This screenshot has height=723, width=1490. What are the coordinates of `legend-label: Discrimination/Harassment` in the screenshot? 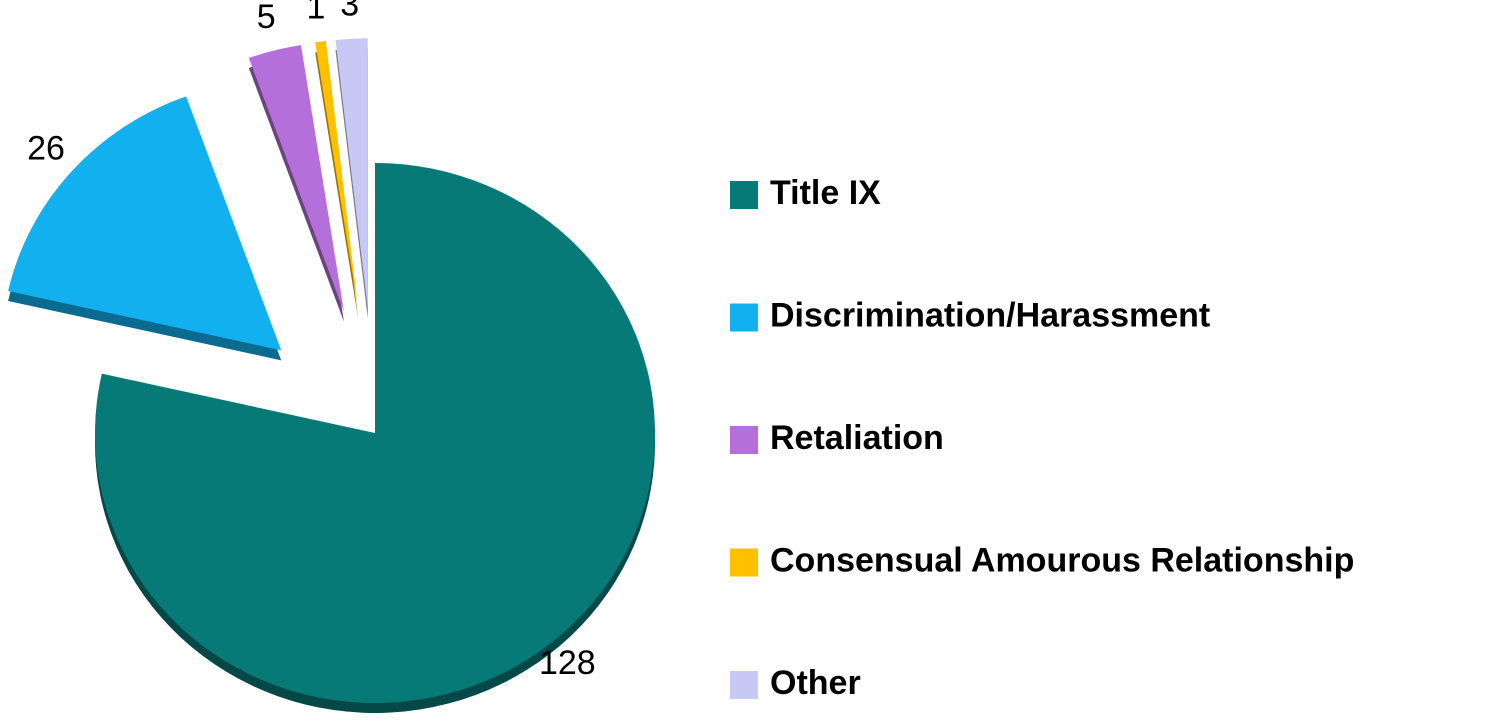 It's located at (990, 315).